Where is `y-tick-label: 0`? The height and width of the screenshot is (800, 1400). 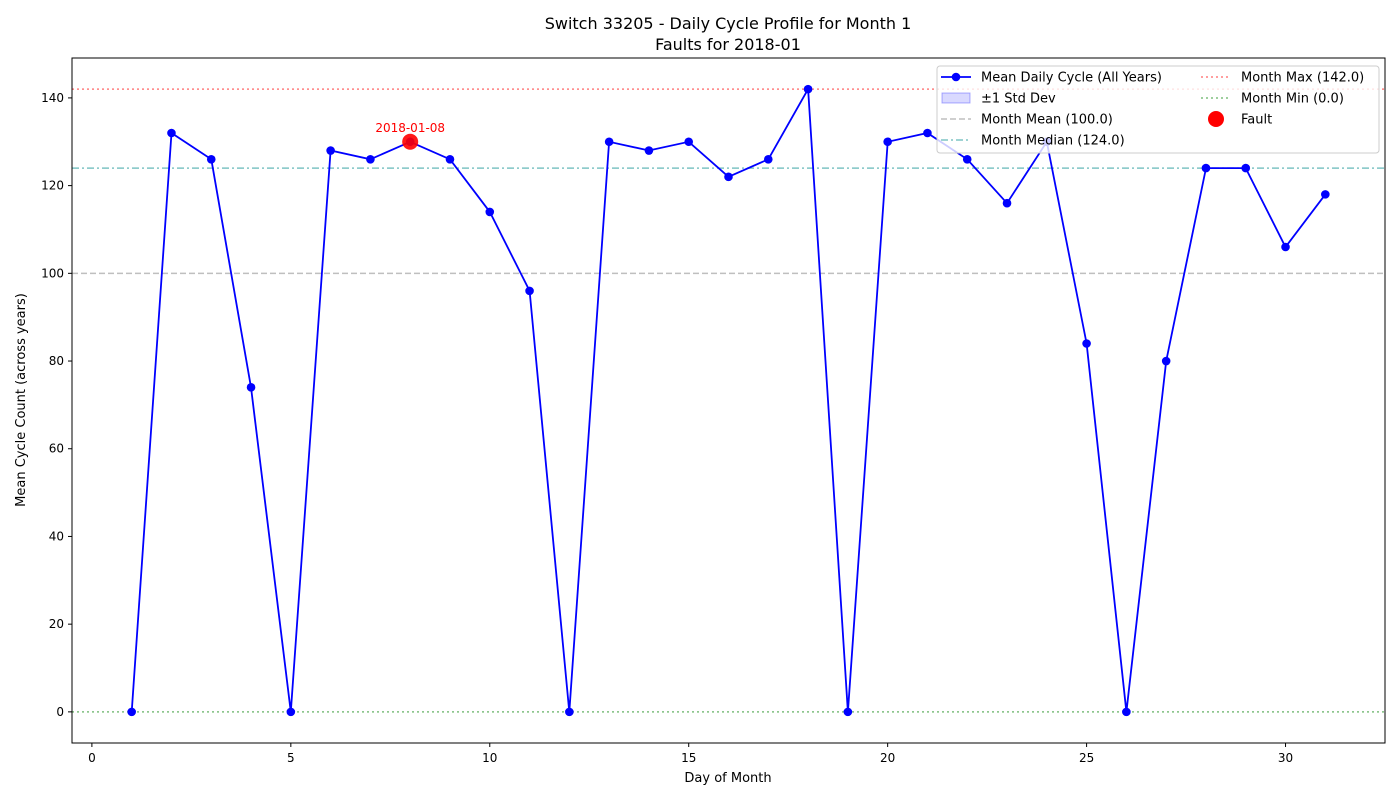 y-tick-label: 0 is located at coordinates (60, 712).